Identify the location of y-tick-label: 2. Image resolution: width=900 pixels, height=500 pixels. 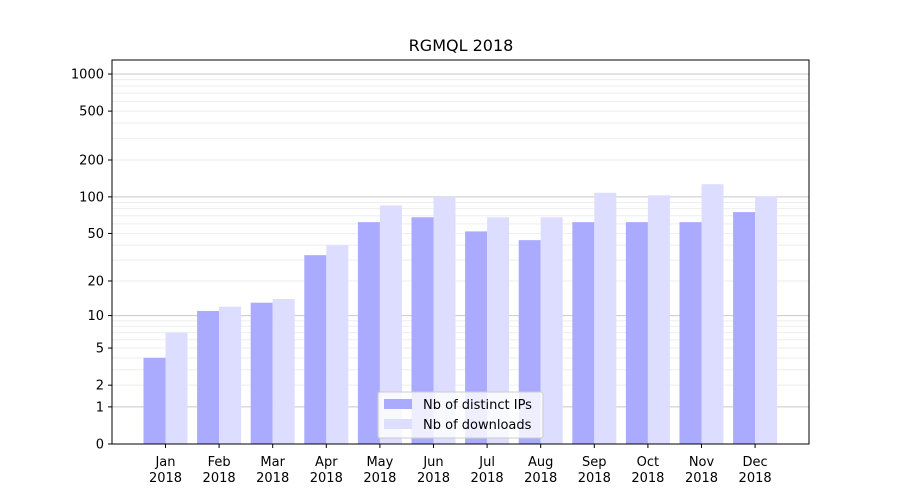
(100, 386).